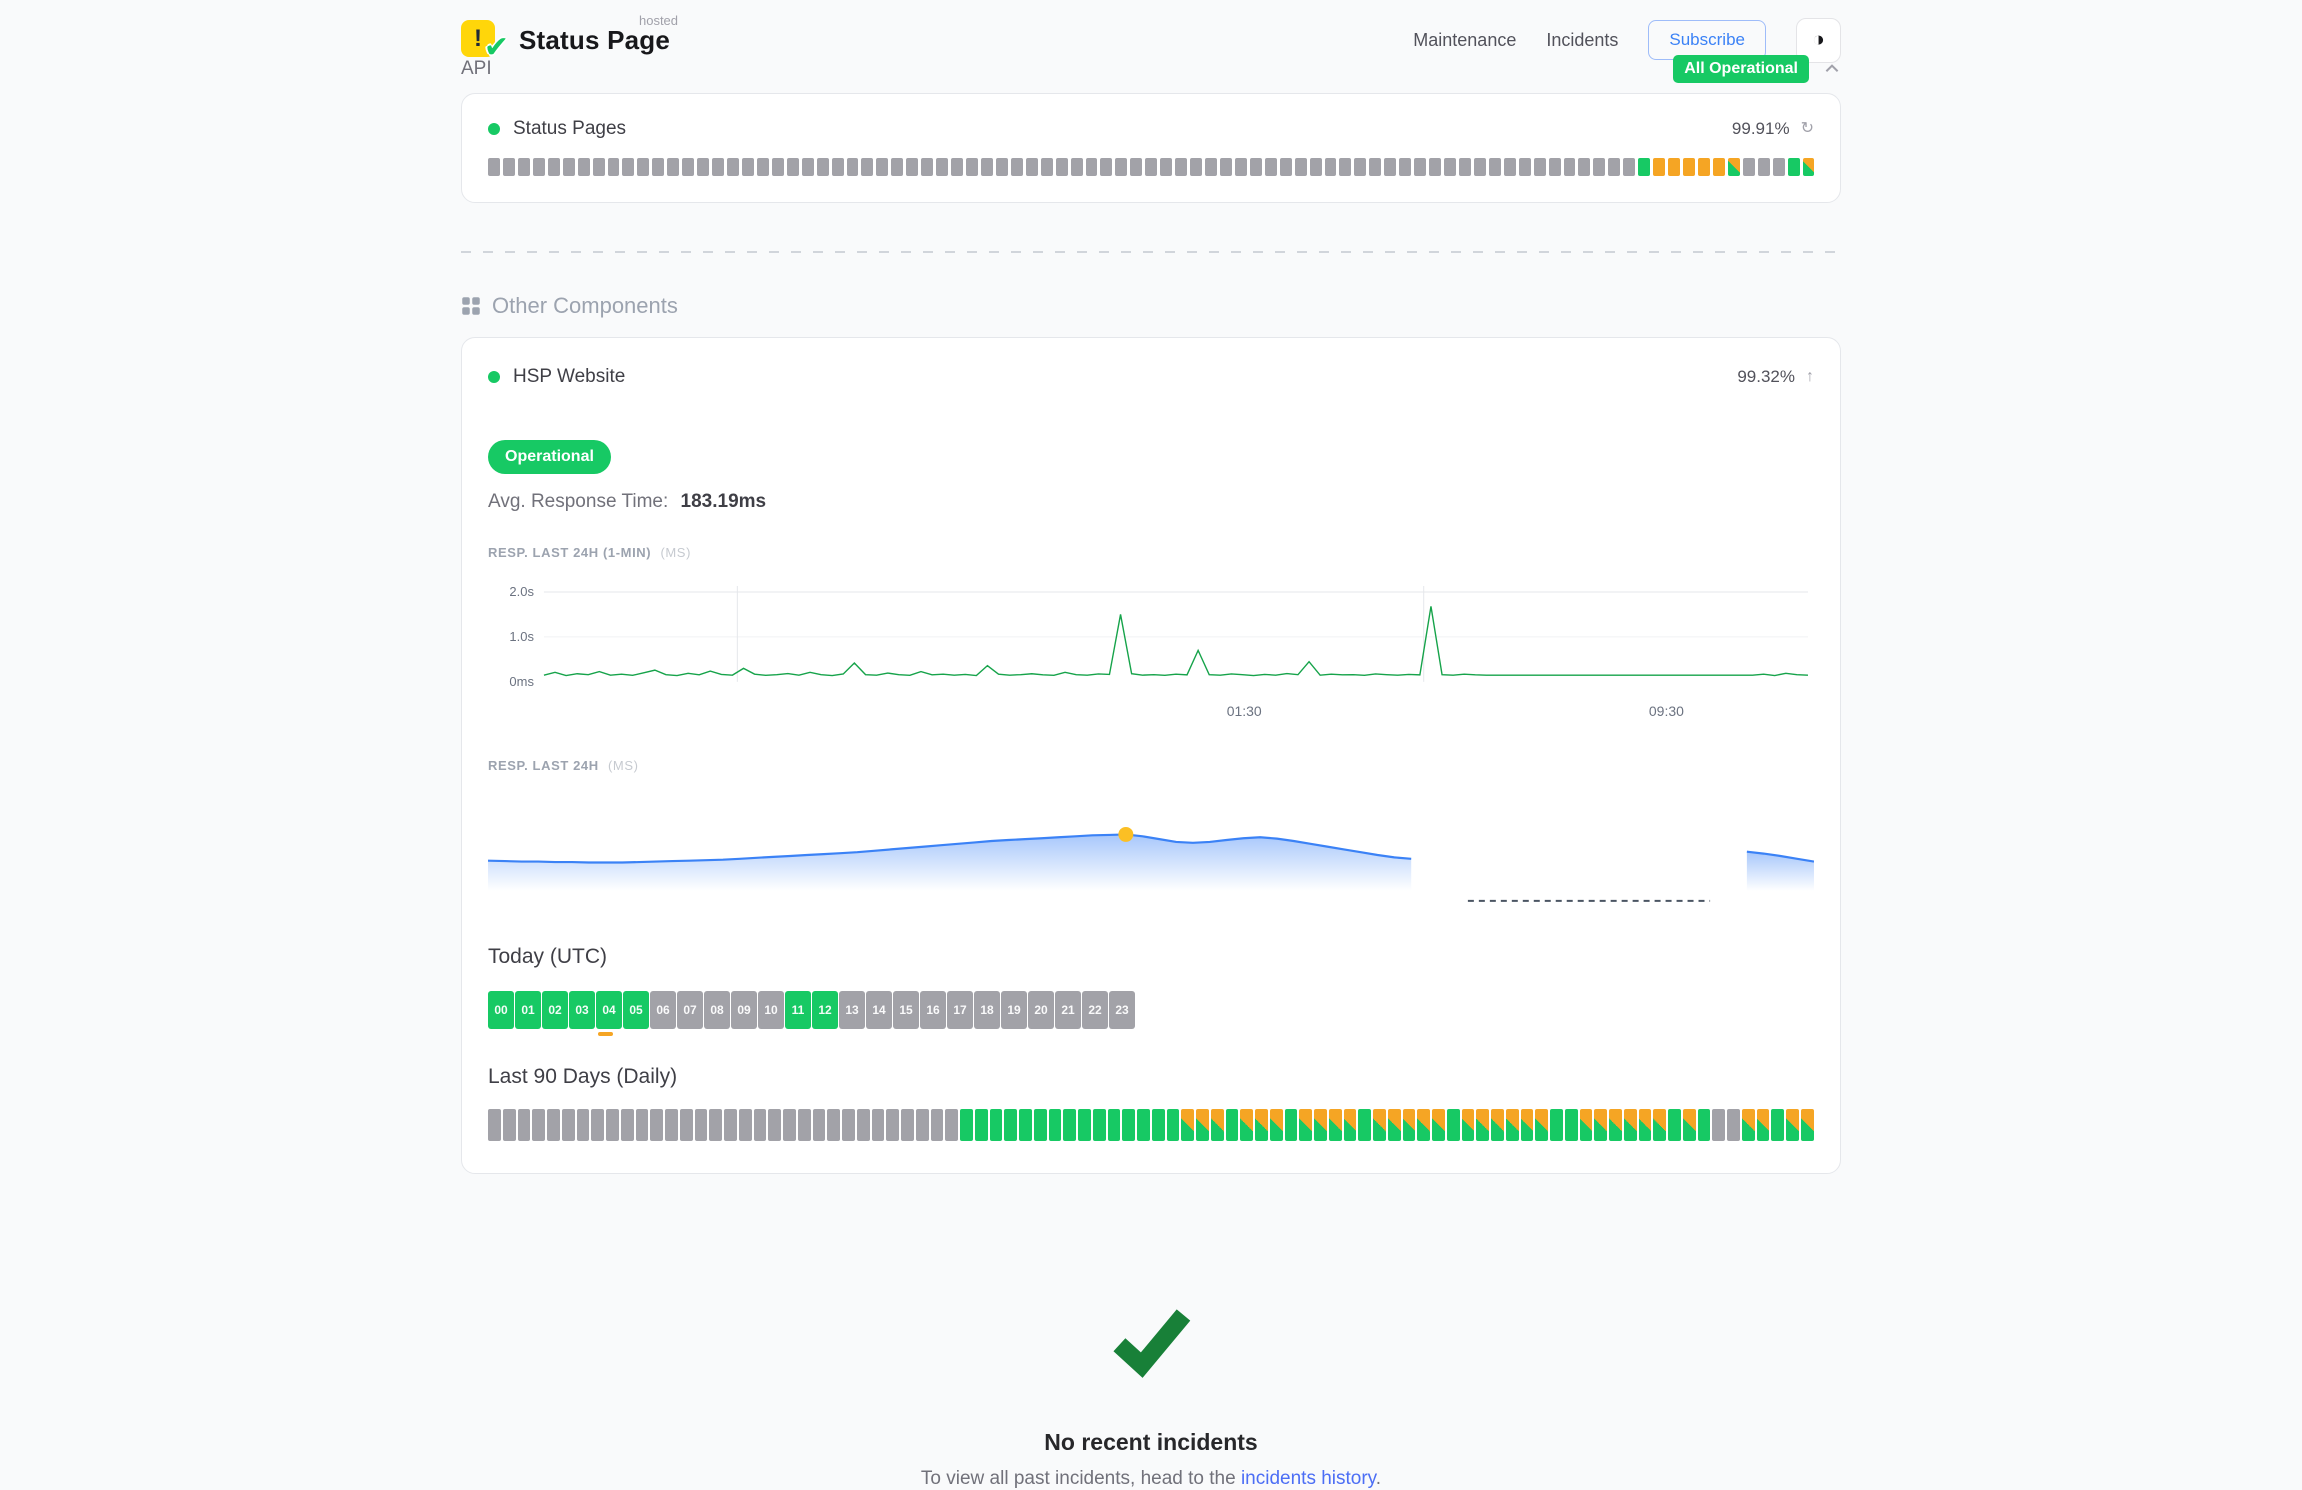 The height and width of the screenshot is (1490, 2302). Describe the element at coordinates (476, 68) in the screenshot. I see `api-section-title: API` at that location.